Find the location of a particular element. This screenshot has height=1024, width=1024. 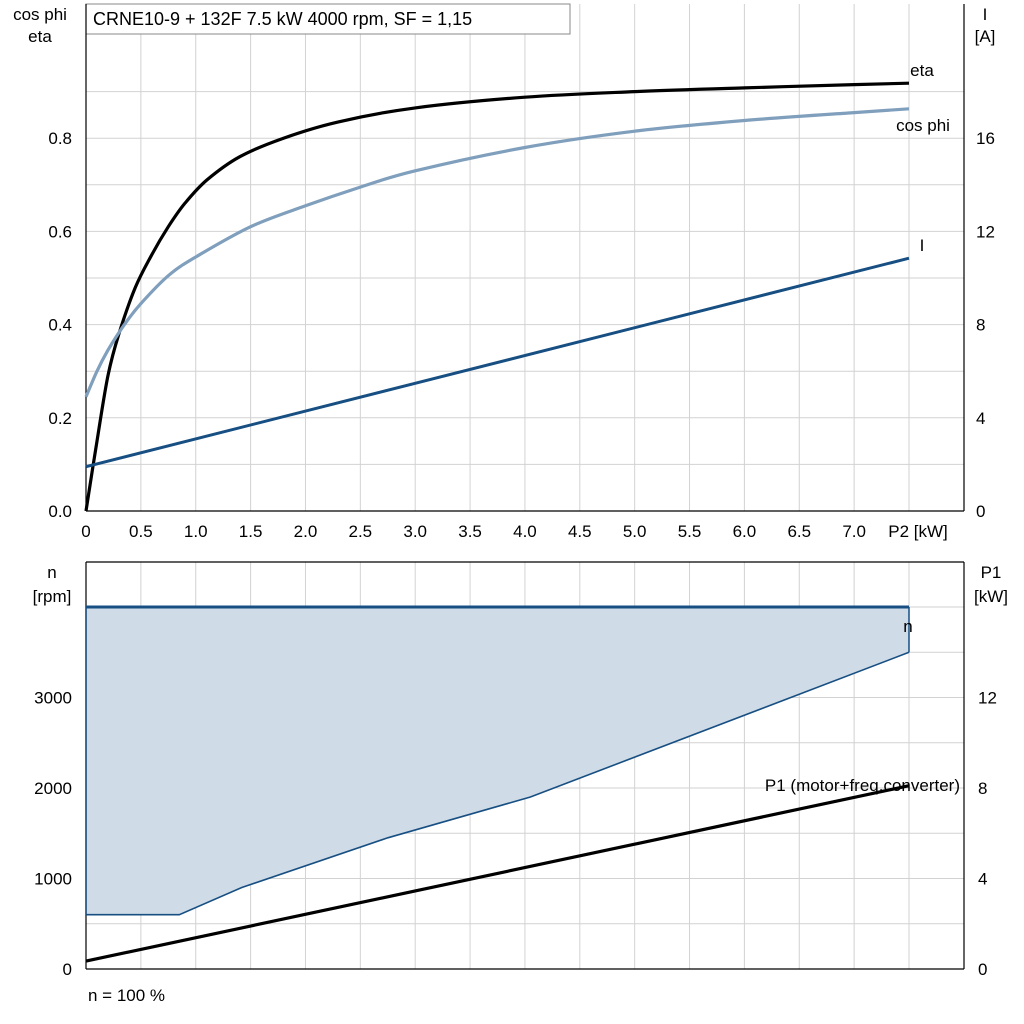

top-x-tick-label: 2.0 is located at coordinates (306, 531).